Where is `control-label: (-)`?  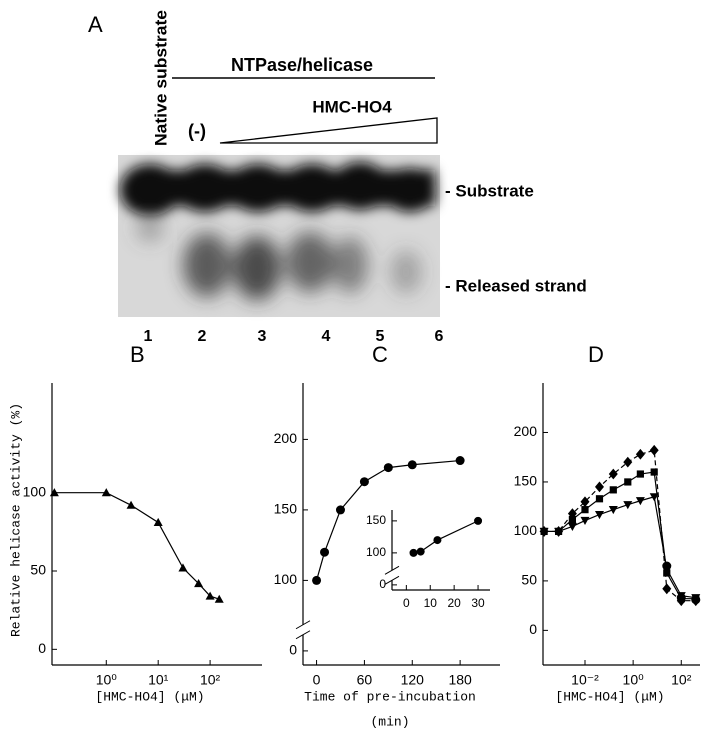 control-label: (-) is located at coordinates (197, 131).